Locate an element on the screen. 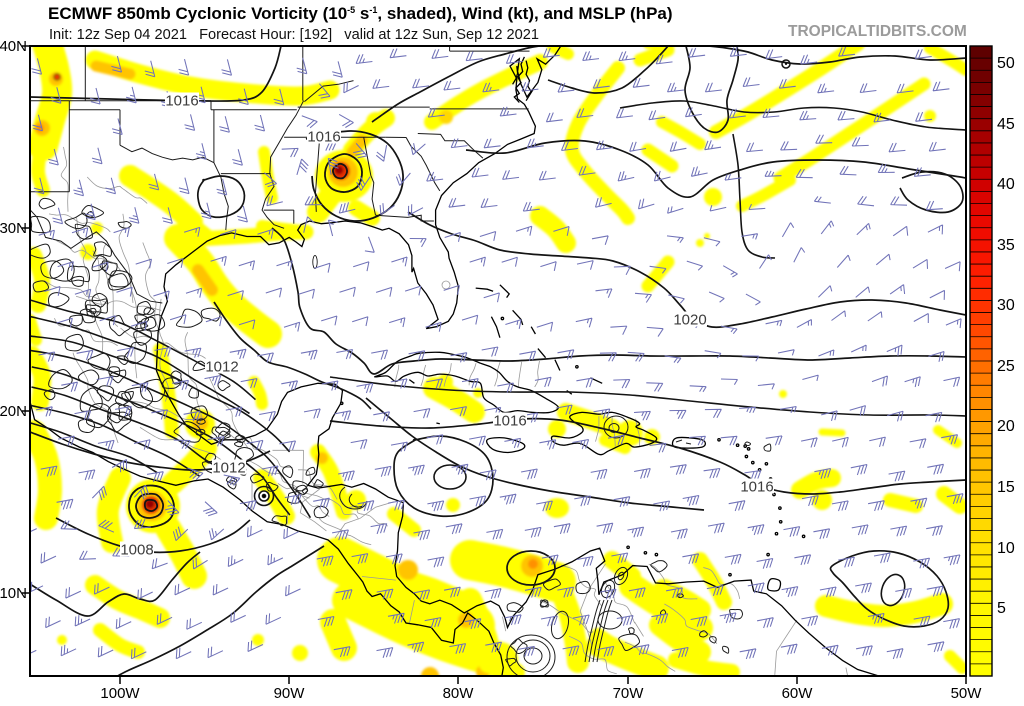 The width and height of the screenshot is (1024, 706). svg-text: 90W is located at coordinates (290, 693).